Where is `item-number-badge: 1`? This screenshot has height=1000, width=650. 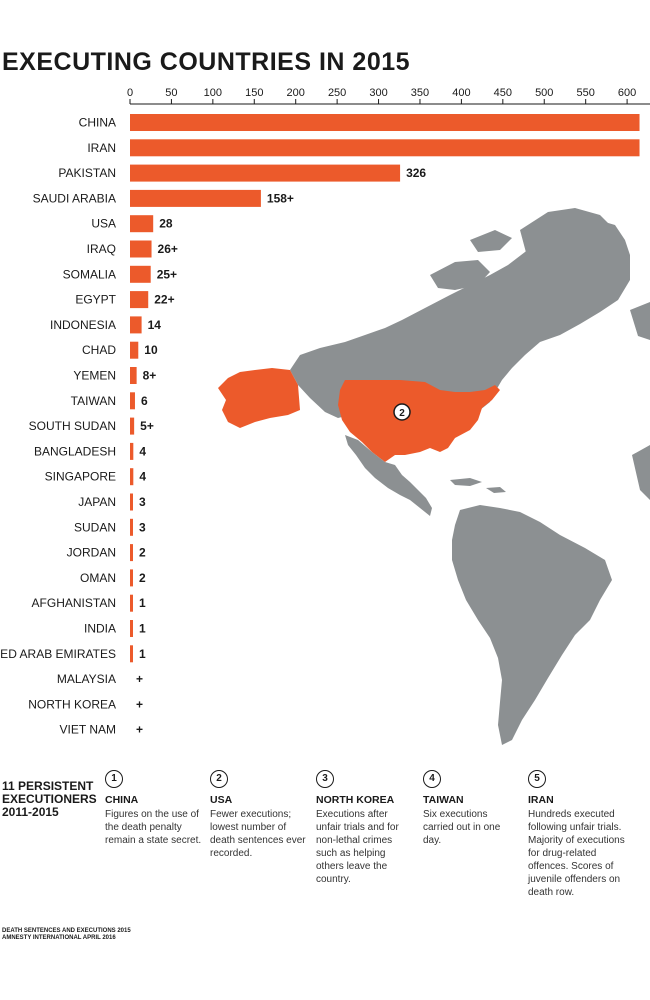
item-number-badge: 1 is located at coordinates (114, 779).